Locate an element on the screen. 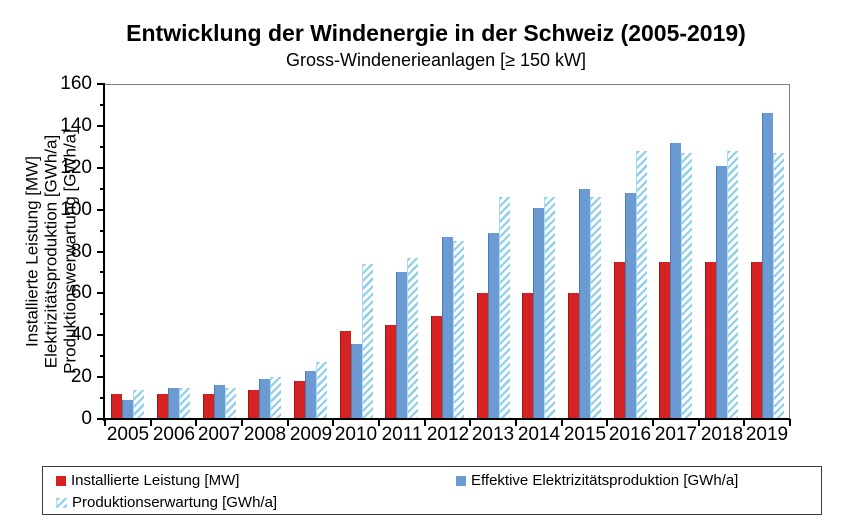  x-tick-label: 2011 is located at coordinates (402, 434).